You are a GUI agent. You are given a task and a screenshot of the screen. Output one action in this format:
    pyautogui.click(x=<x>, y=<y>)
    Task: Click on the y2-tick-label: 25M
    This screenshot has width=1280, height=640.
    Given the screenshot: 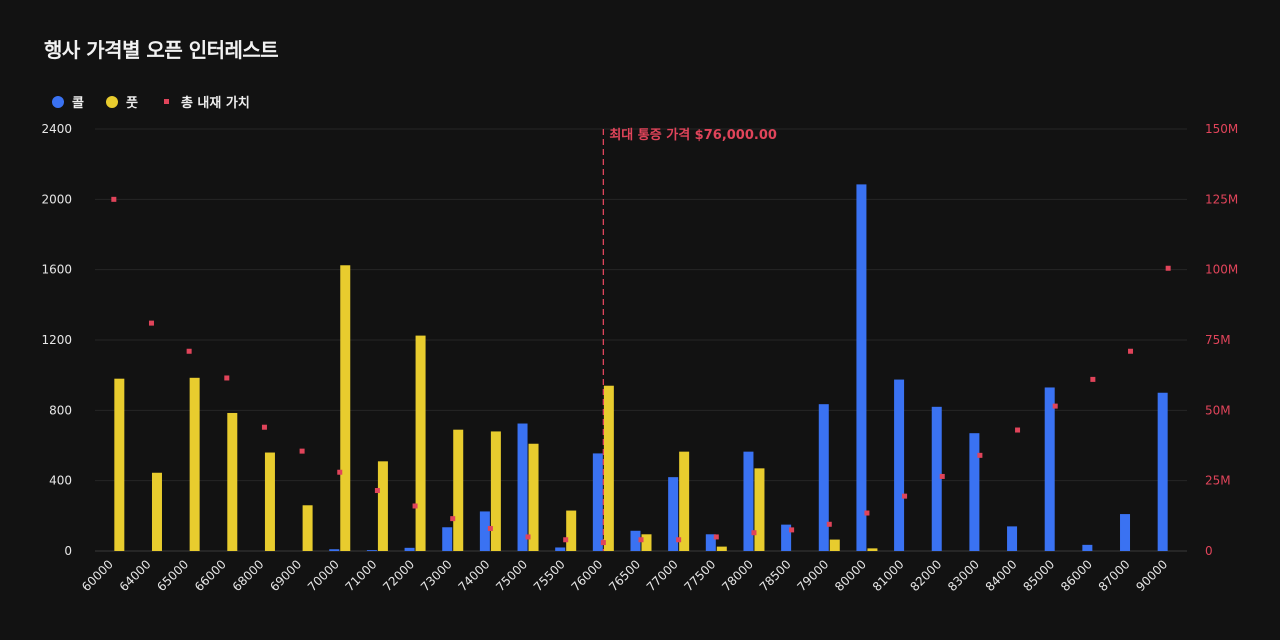 What is the action you would take?
    pyautogui.click(x=1218, y=481)
    